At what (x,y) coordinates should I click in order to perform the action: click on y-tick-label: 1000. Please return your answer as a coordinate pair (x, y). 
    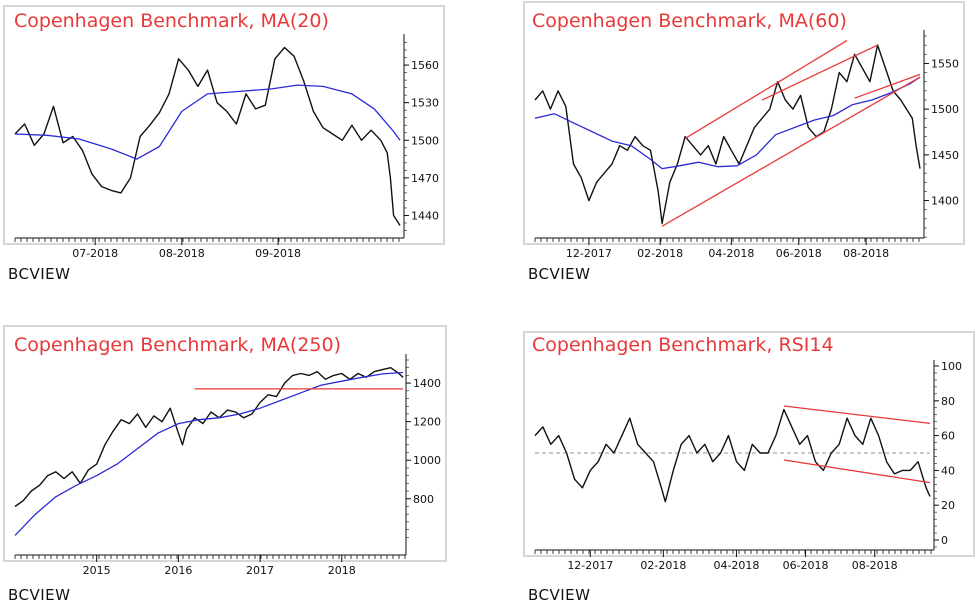
    Looking at the image, I should click on (427, 460).